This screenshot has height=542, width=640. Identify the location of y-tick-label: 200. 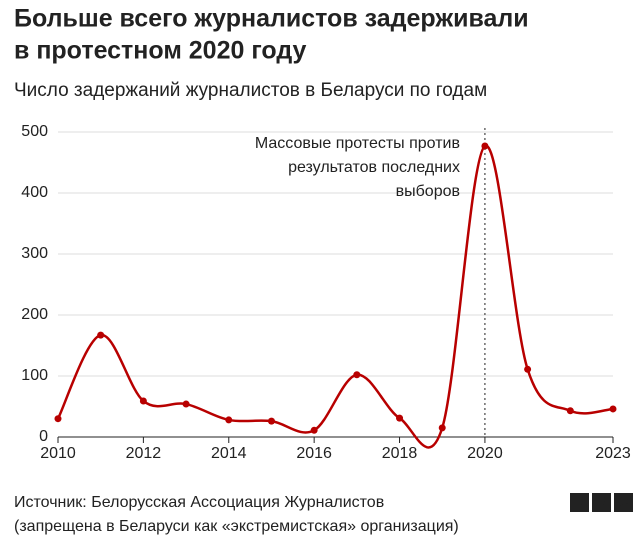
(34, 314).